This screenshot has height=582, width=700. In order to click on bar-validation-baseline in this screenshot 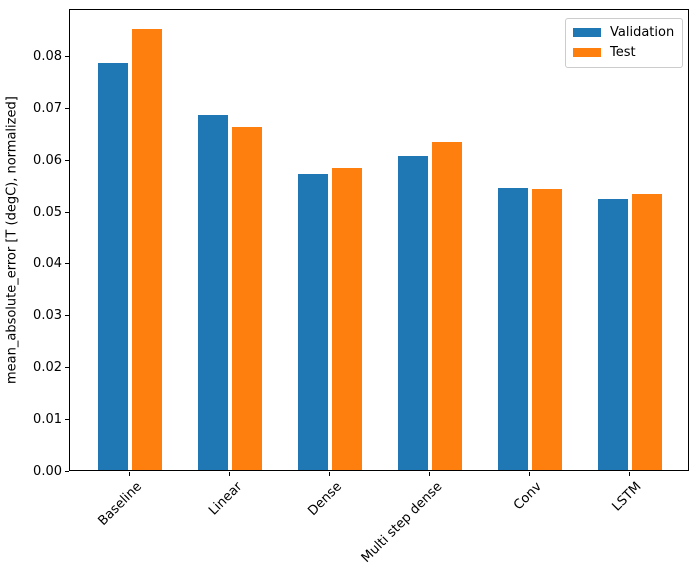, I will do `click(113, 266)`.